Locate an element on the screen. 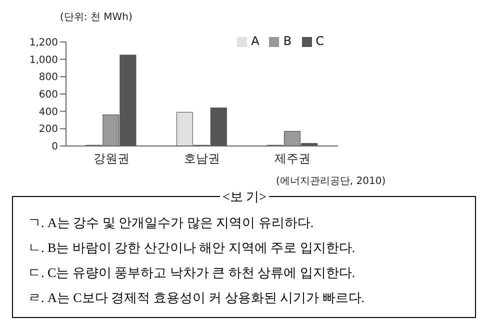 This screenshot has height=333, width=489. text: (에너지관리공단, 2010) is located at coordinates (331, 181).